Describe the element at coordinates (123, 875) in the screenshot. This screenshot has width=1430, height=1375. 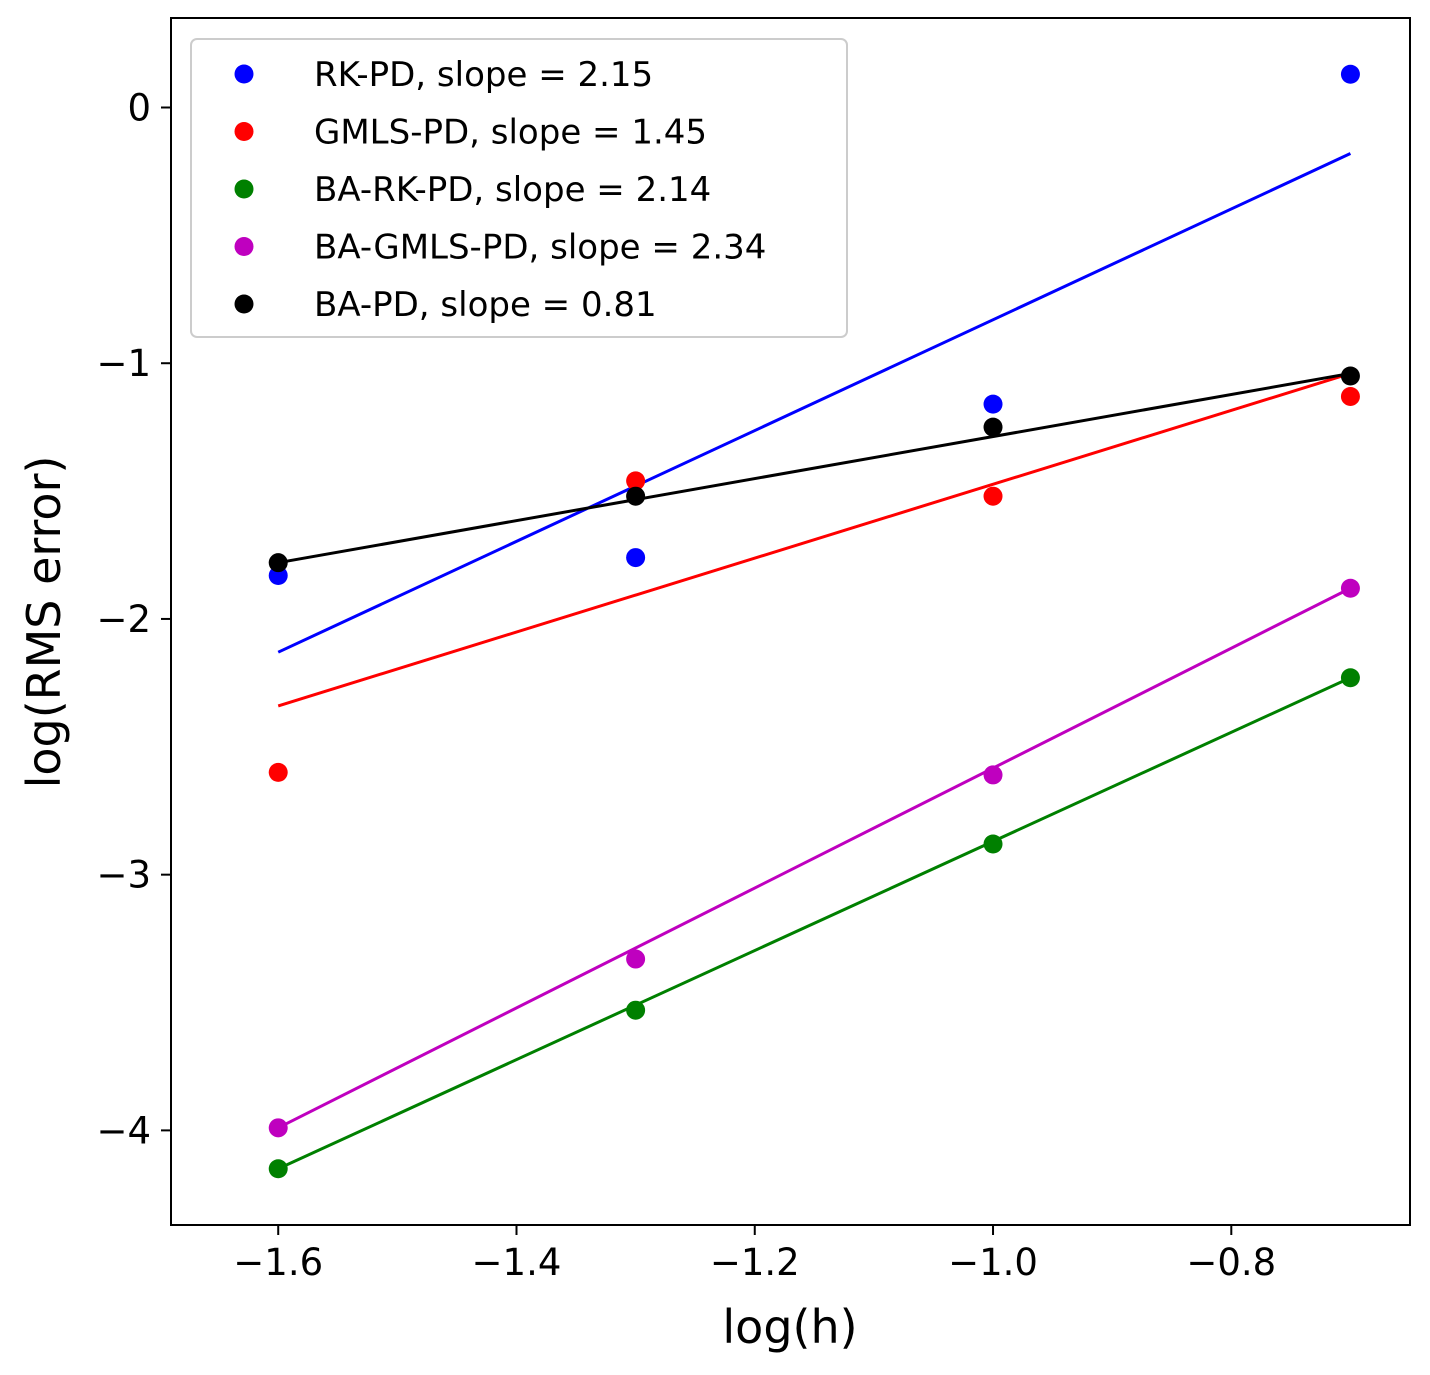
I see `y-tick-label: −3` at that location.